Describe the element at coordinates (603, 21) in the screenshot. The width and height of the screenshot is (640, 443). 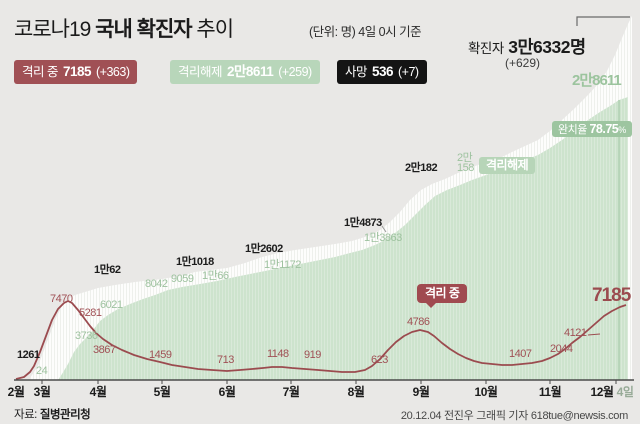
I see `total-callout-line` at that location.